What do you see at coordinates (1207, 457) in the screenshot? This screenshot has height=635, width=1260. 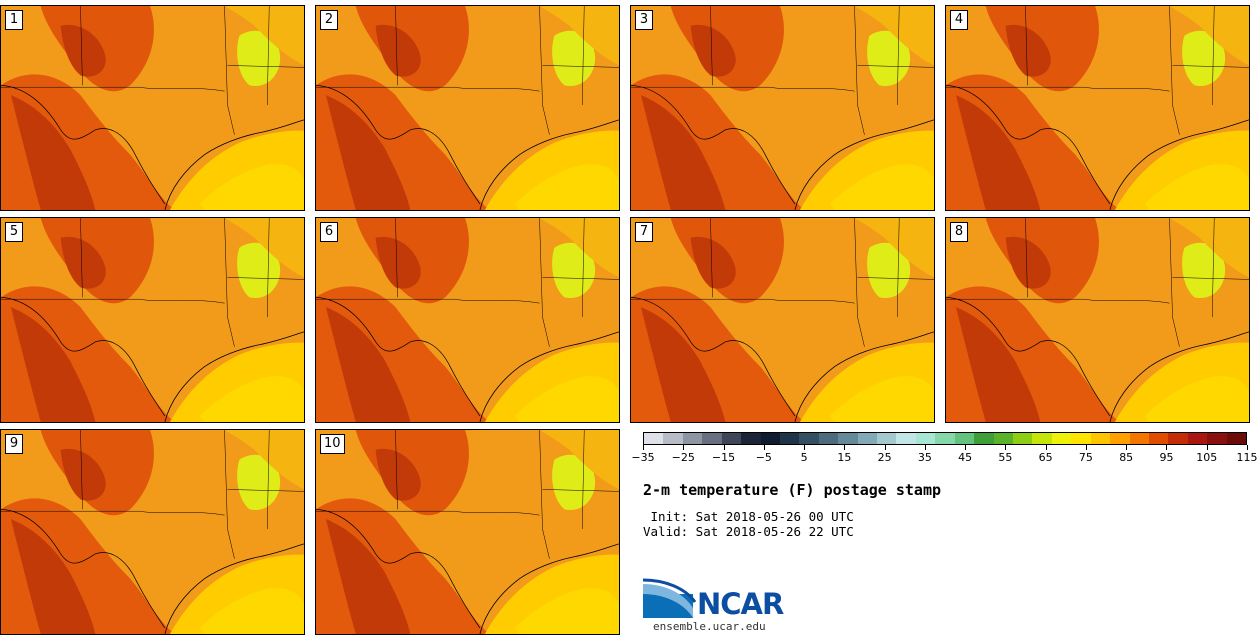 I see `colorbar-tick-label: 105` at bounding box center [1207, 457].